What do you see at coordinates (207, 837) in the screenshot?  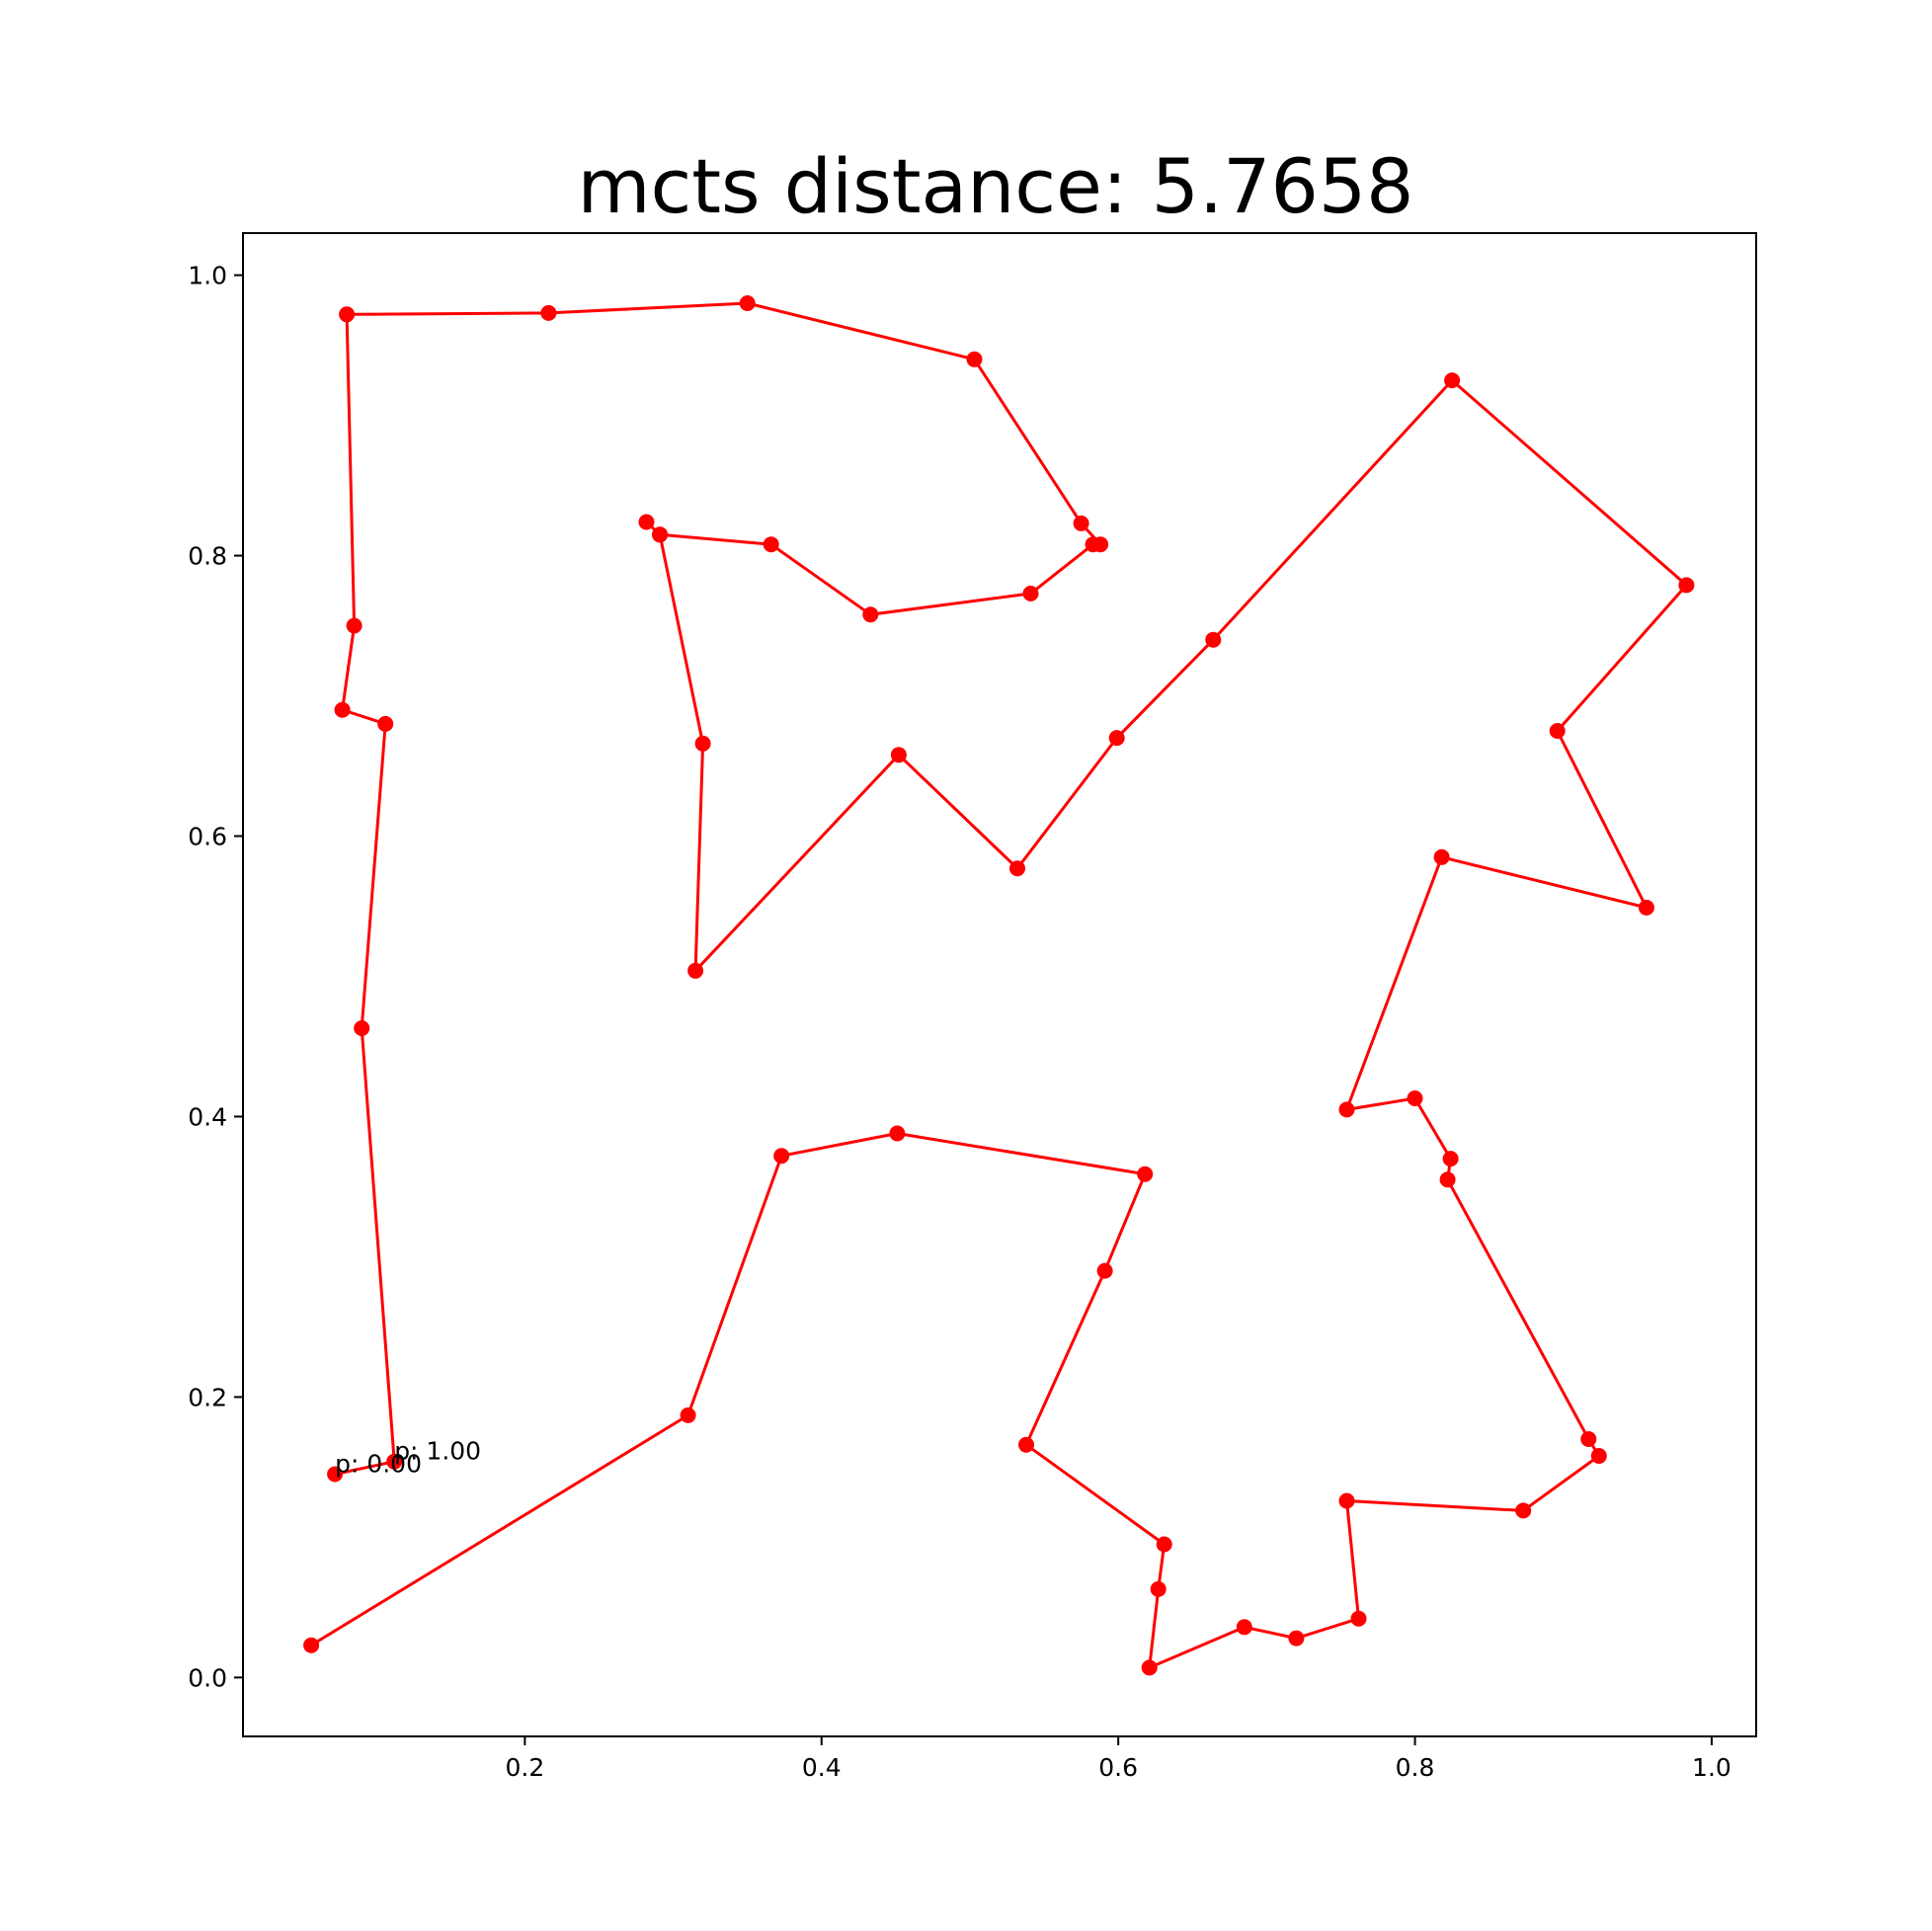 I see `y-tick-label: 0.6` at bounding box center [207, 837].